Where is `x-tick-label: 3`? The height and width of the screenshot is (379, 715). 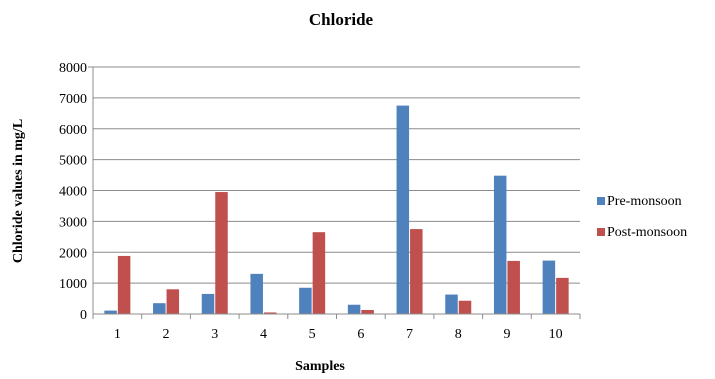 x-tick-label: 3 is located at coordinates (214, 334).